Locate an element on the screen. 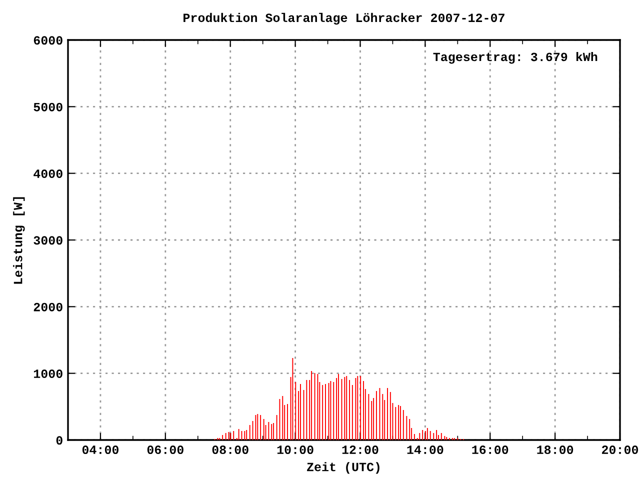  y-axis-title: Leistung [W] is located at coordinates (19, 240).